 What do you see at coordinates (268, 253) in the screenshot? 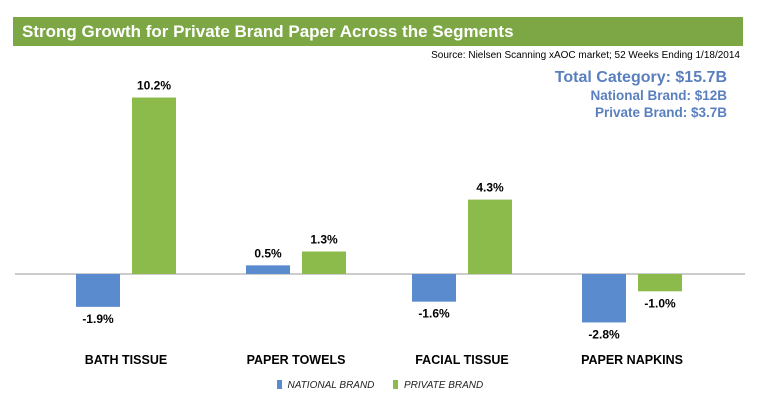
I see `data-label-national-paper-towels: 0.5%` at bounding box center [268, 253].